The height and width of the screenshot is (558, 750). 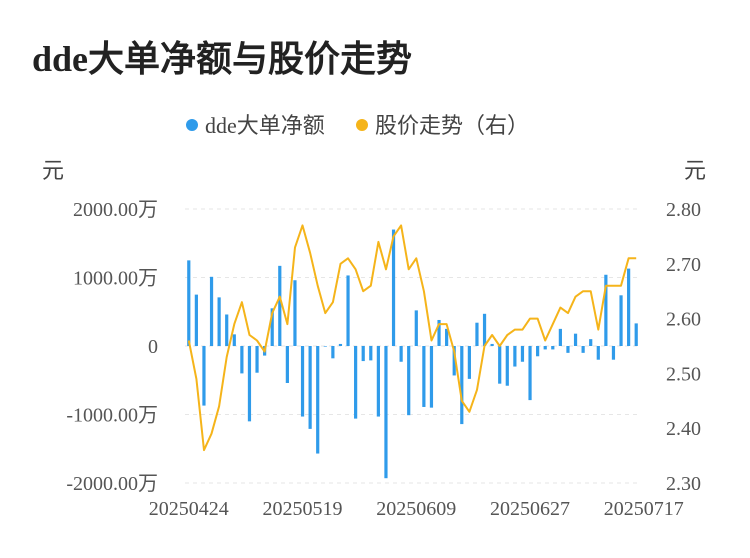 I want to click on x-tick-2: 20250609, so click(x=416, y=509).